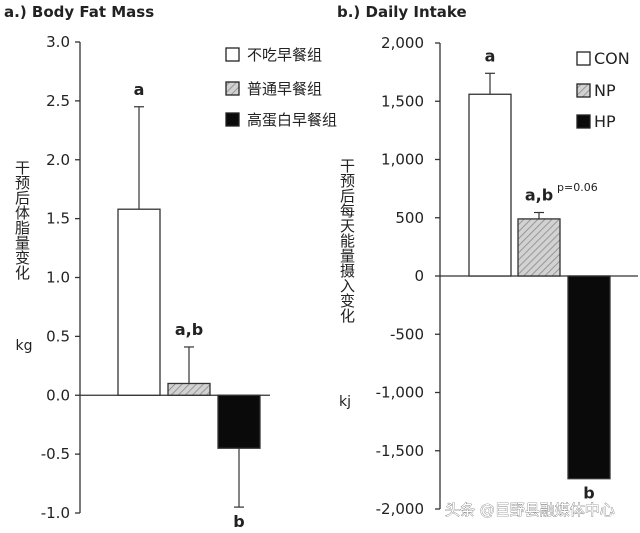  I want to click on chart-a-ylabel: 干预后体脂量变化, so click(22, 220).